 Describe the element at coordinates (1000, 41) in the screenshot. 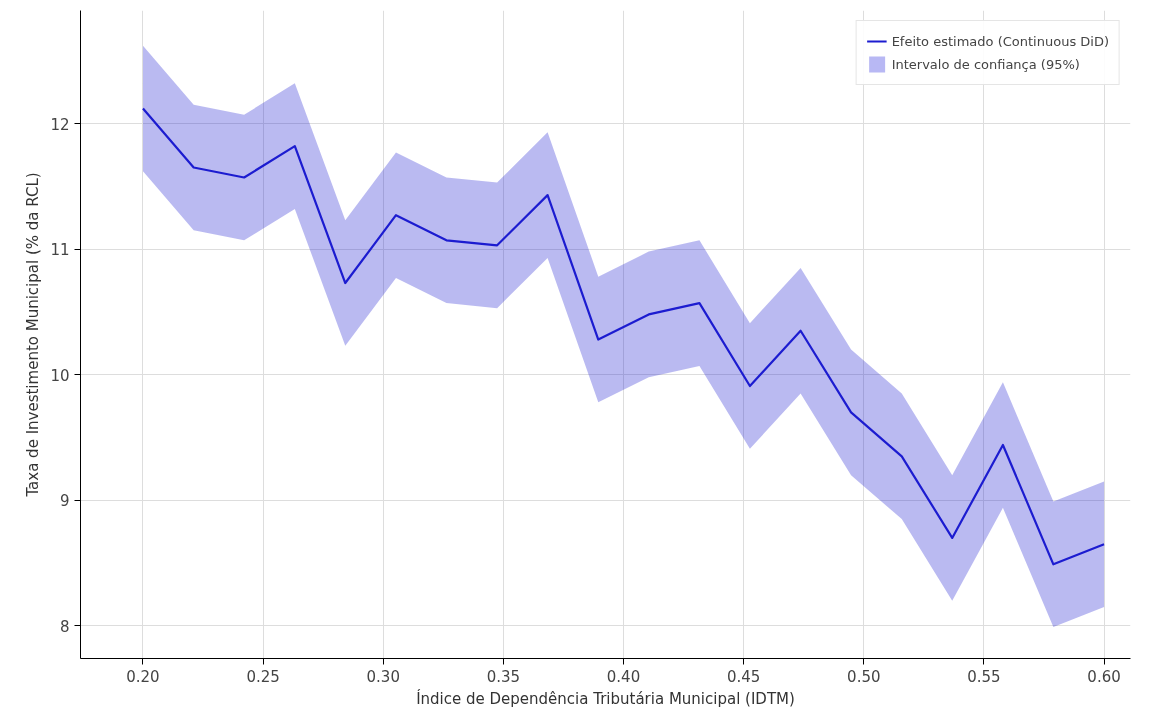

I see `legend-label: Efeito estimado (Continuous DiD)` at that location.